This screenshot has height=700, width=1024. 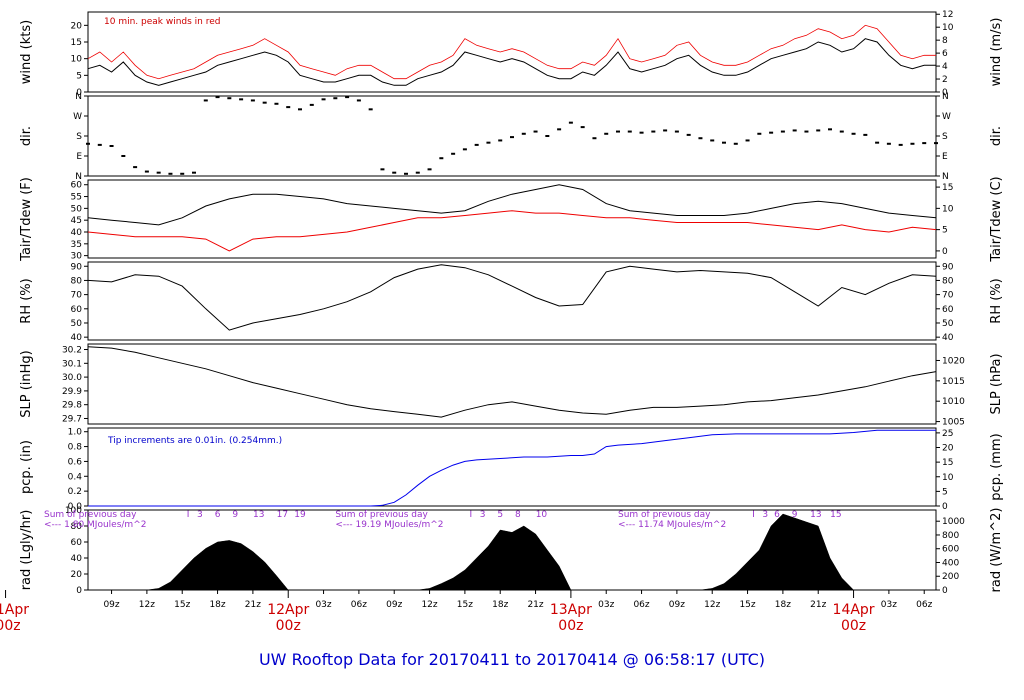 What do you see at coordinates (712, 605) in the screenshot?
I see `time-tick-label: 12z` at bounding box center [712, 605].